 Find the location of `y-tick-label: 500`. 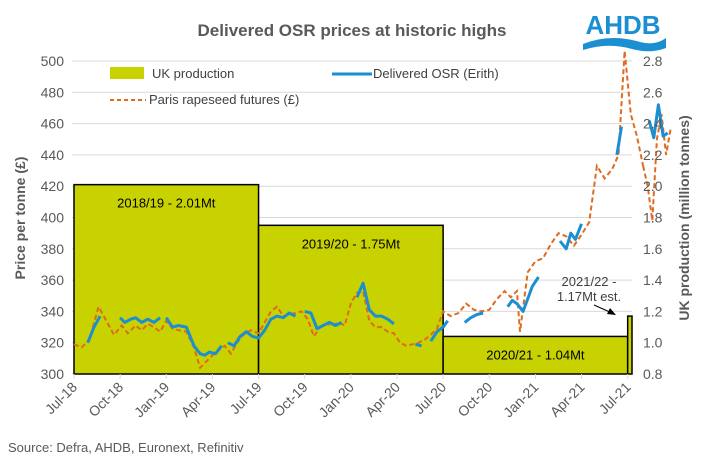

y-tick-label: 500 is located at coordinates (53, 61).